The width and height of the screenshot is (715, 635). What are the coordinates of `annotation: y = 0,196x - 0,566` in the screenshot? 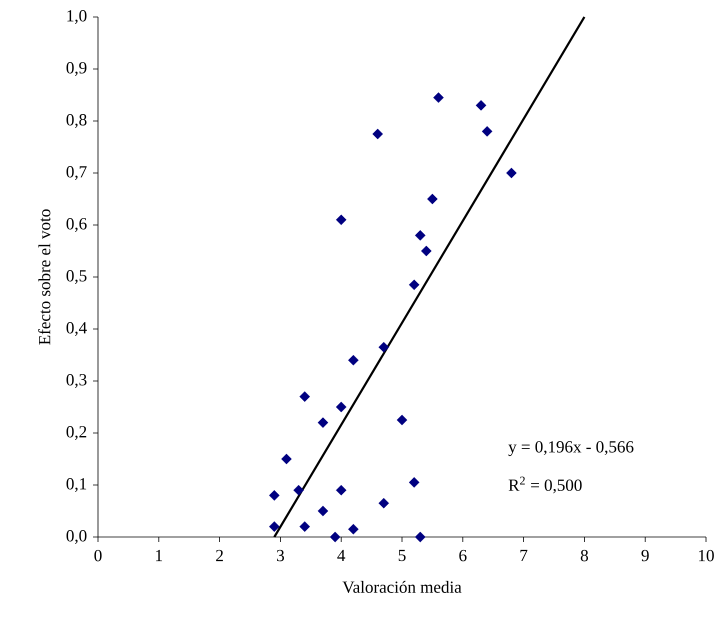 It's located at (571, 448).